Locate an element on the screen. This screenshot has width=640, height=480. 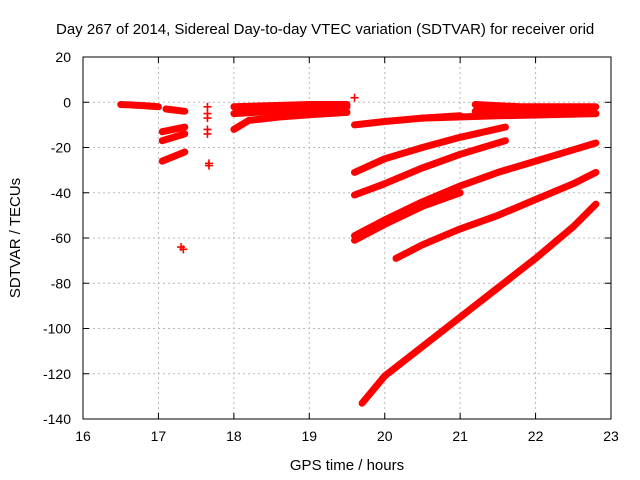
y-tick-label: -140 is located at coordinates (57, 419).